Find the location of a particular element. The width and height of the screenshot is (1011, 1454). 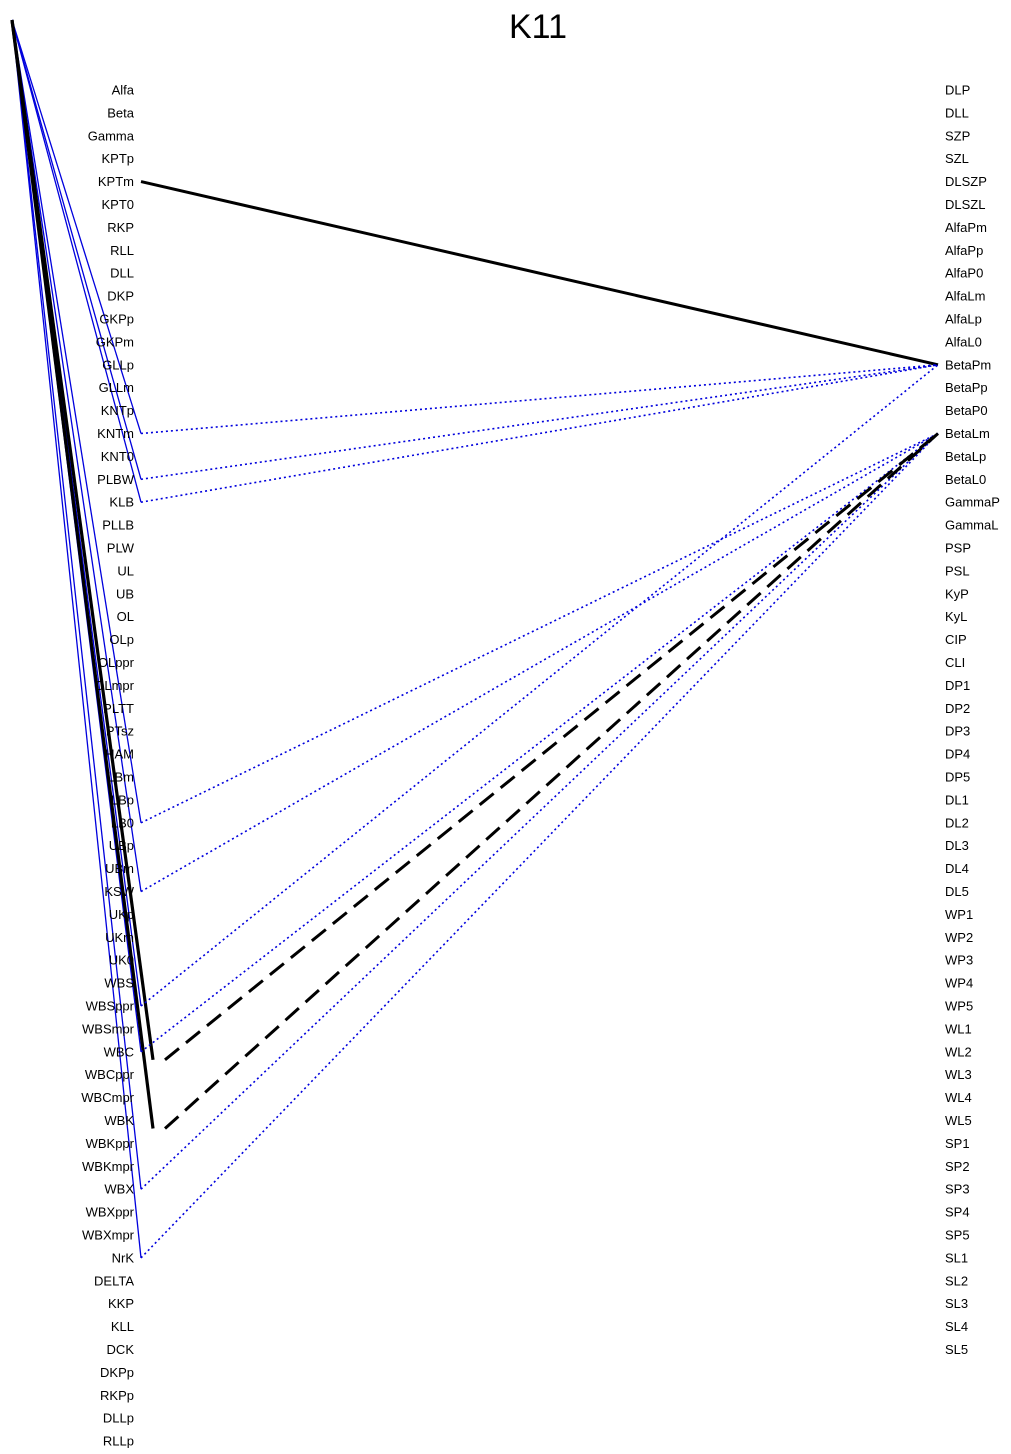

left-label-ukm: UKm is located at coordinates (119, 937).